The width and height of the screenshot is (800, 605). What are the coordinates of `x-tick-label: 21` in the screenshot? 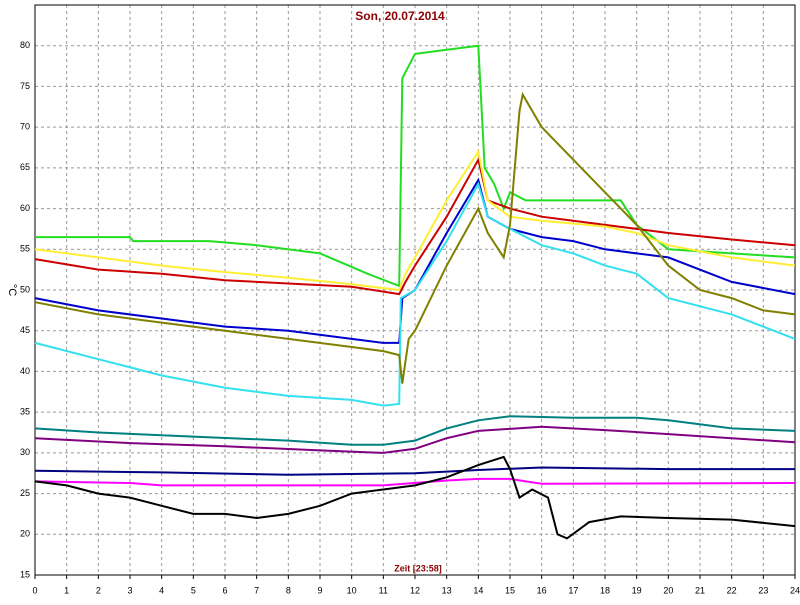 It's located at (700, 590).